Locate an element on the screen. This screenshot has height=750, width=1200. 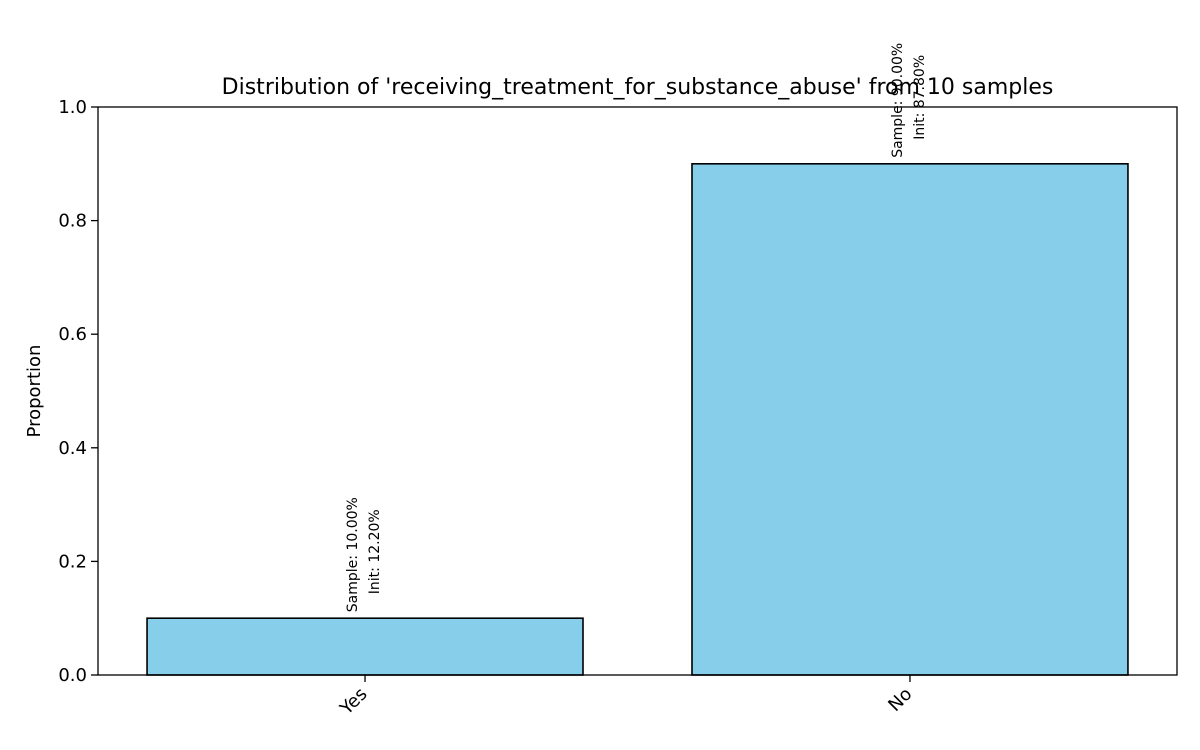
y-tick-label: 1.0 is located at coordinates (72, 107).